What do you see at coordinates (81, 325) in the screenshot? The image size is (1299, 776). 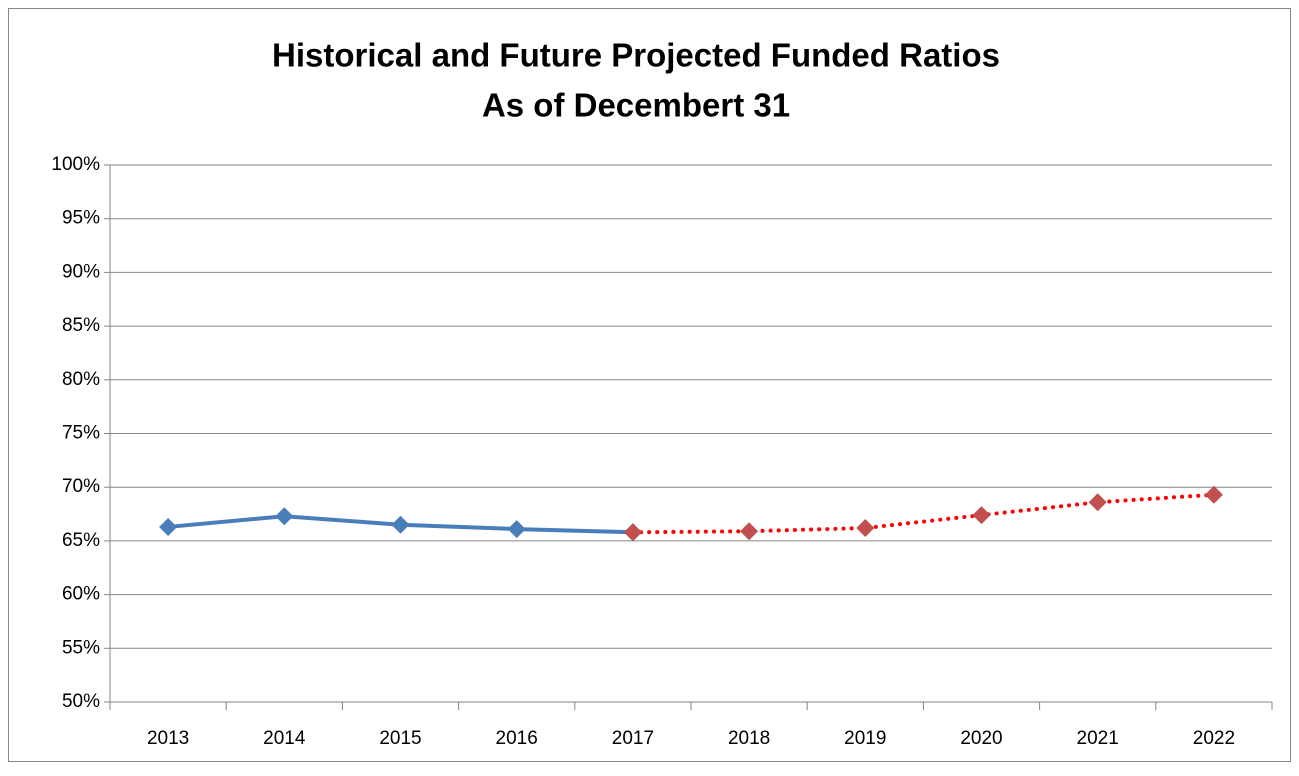 I see `y-tick-label: 85%` at bounding box center [81, 325].